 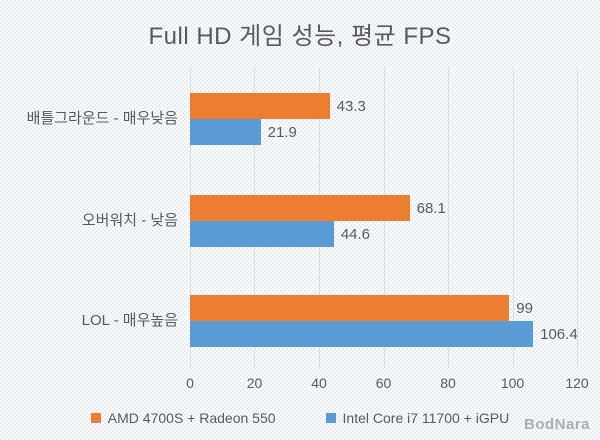 I want to click on x-tick-label: 120, so click(x=577, y=383).